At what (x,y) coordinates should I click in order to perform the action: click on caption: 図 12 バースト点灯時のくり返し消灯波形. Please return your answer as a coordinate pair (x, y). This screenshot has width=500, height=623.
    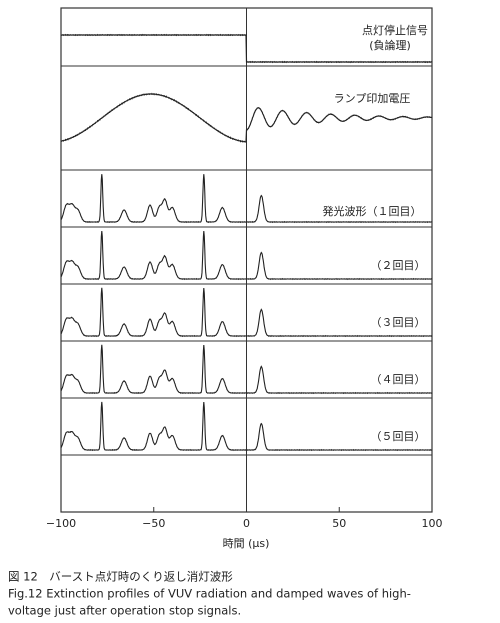
    Looking at the image, I should click on (120, 577).